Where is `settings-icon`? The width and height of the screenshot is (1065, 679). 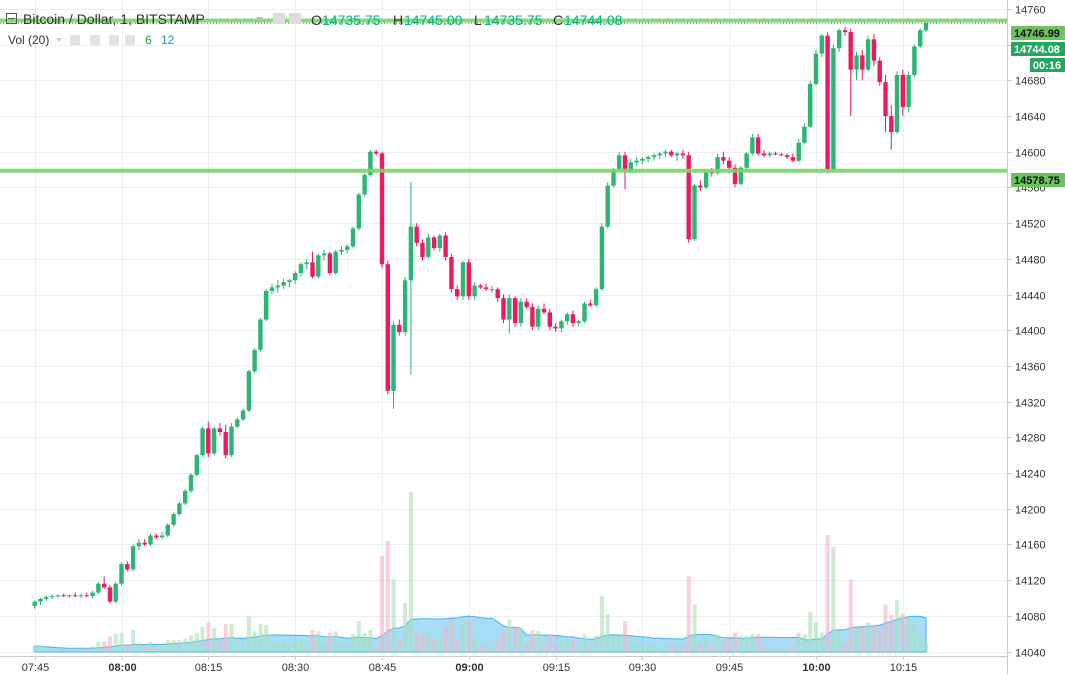
settings-icon is located at coordinates (279, 18).